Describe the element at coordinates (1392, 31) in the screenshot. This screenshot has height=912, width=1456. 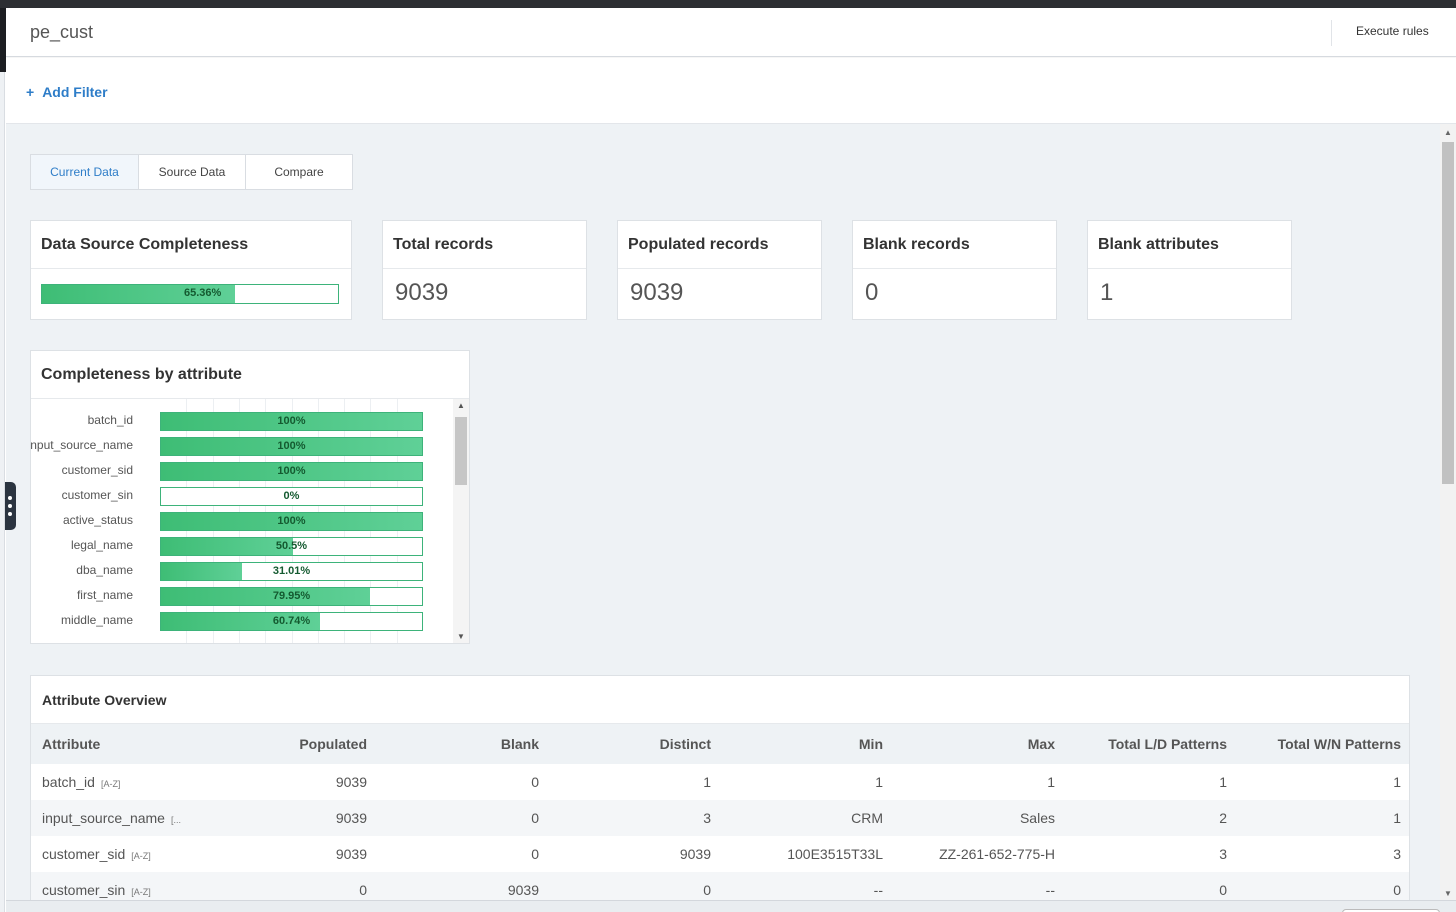
I see `execute-rules-button: Execute rules` at that location.